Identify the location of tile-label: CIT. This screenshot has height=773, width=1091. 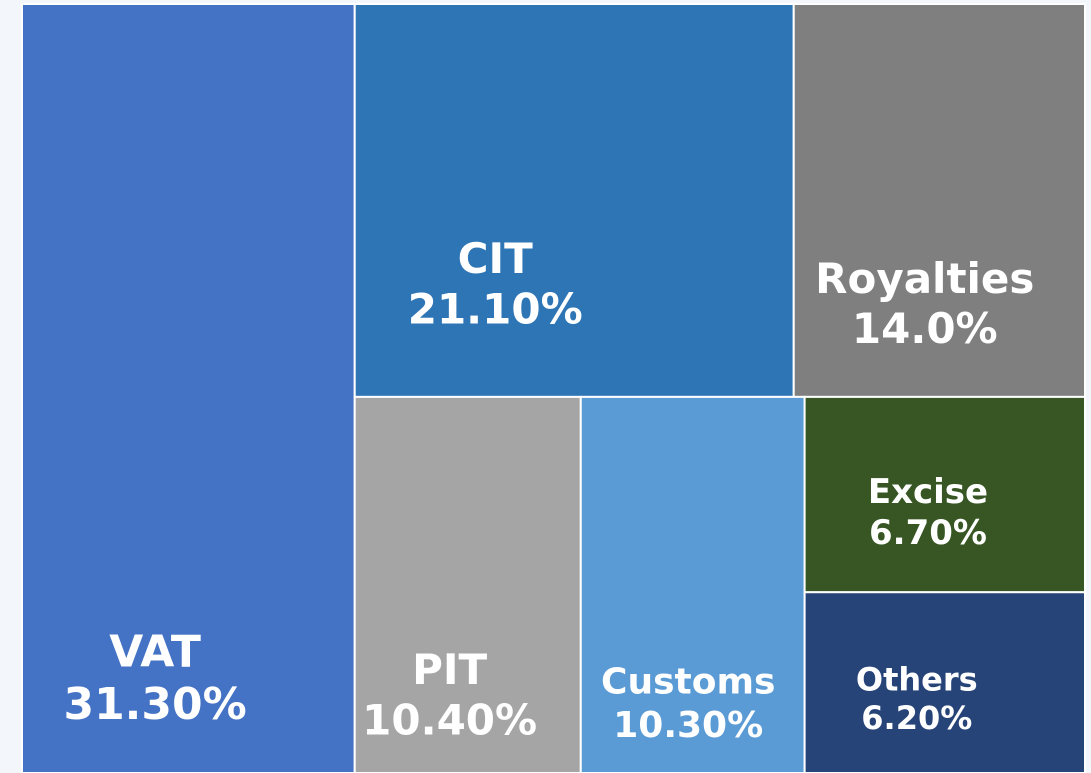
(495, 258).